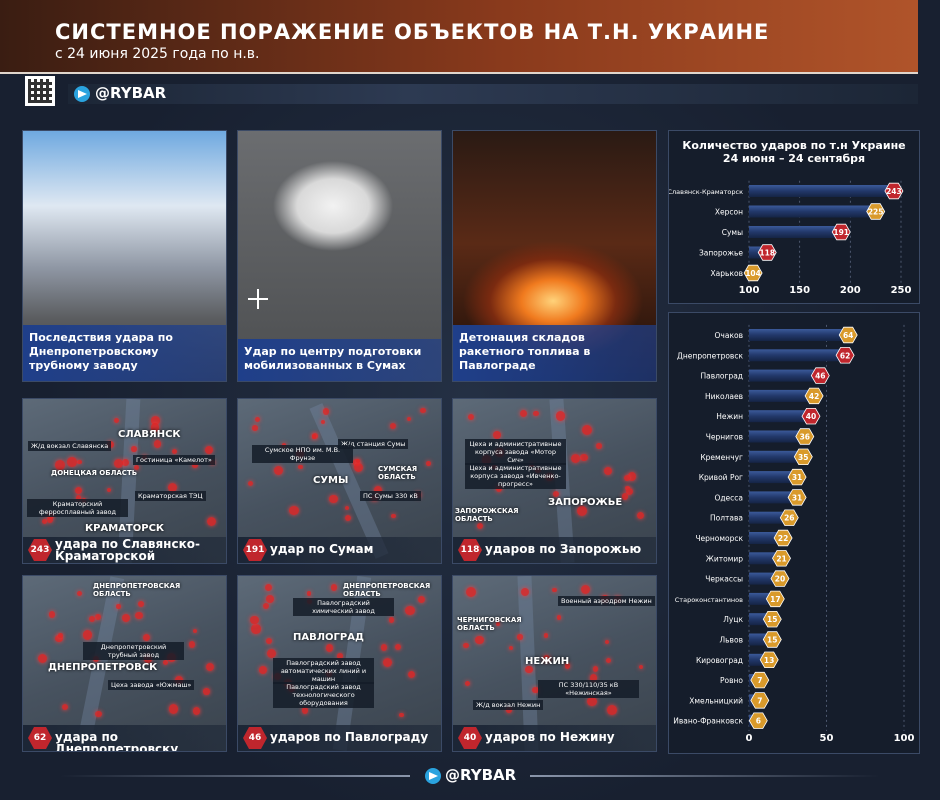 This screenshot has width=940, height=800. What do you see at coordinates (850, 290) in the screenshot?
I see `x-tick-label: 200` at bounding box center [850, 290].